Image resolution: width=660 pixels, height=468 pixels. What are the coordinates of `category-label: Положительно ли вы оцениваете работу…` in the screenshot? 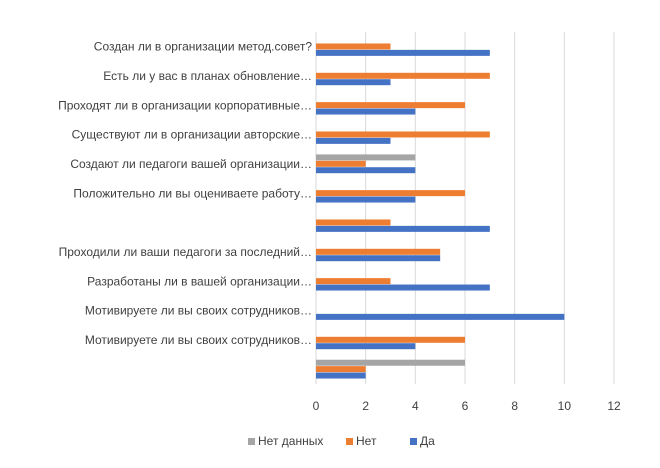 It's located at (192, 193).